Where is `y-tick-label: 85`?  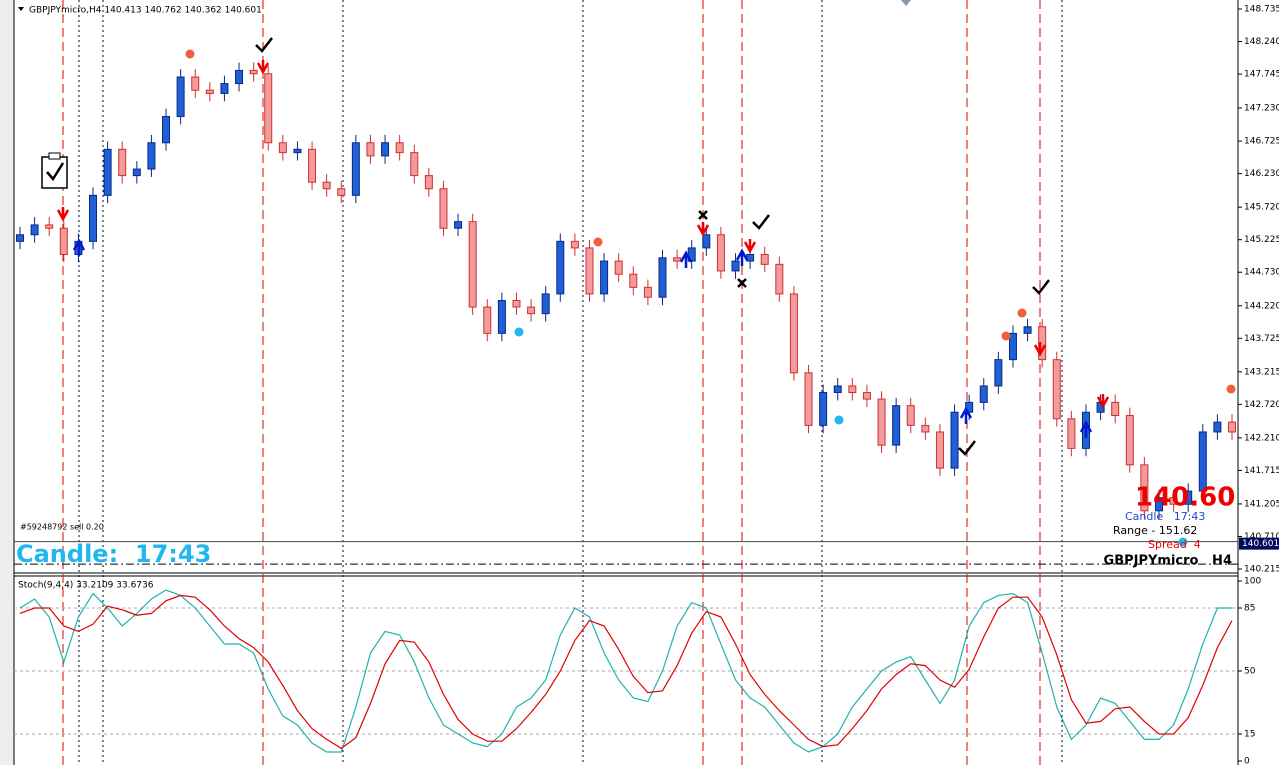 y-tick-label: 85 is located at coordinates (1249, 609).